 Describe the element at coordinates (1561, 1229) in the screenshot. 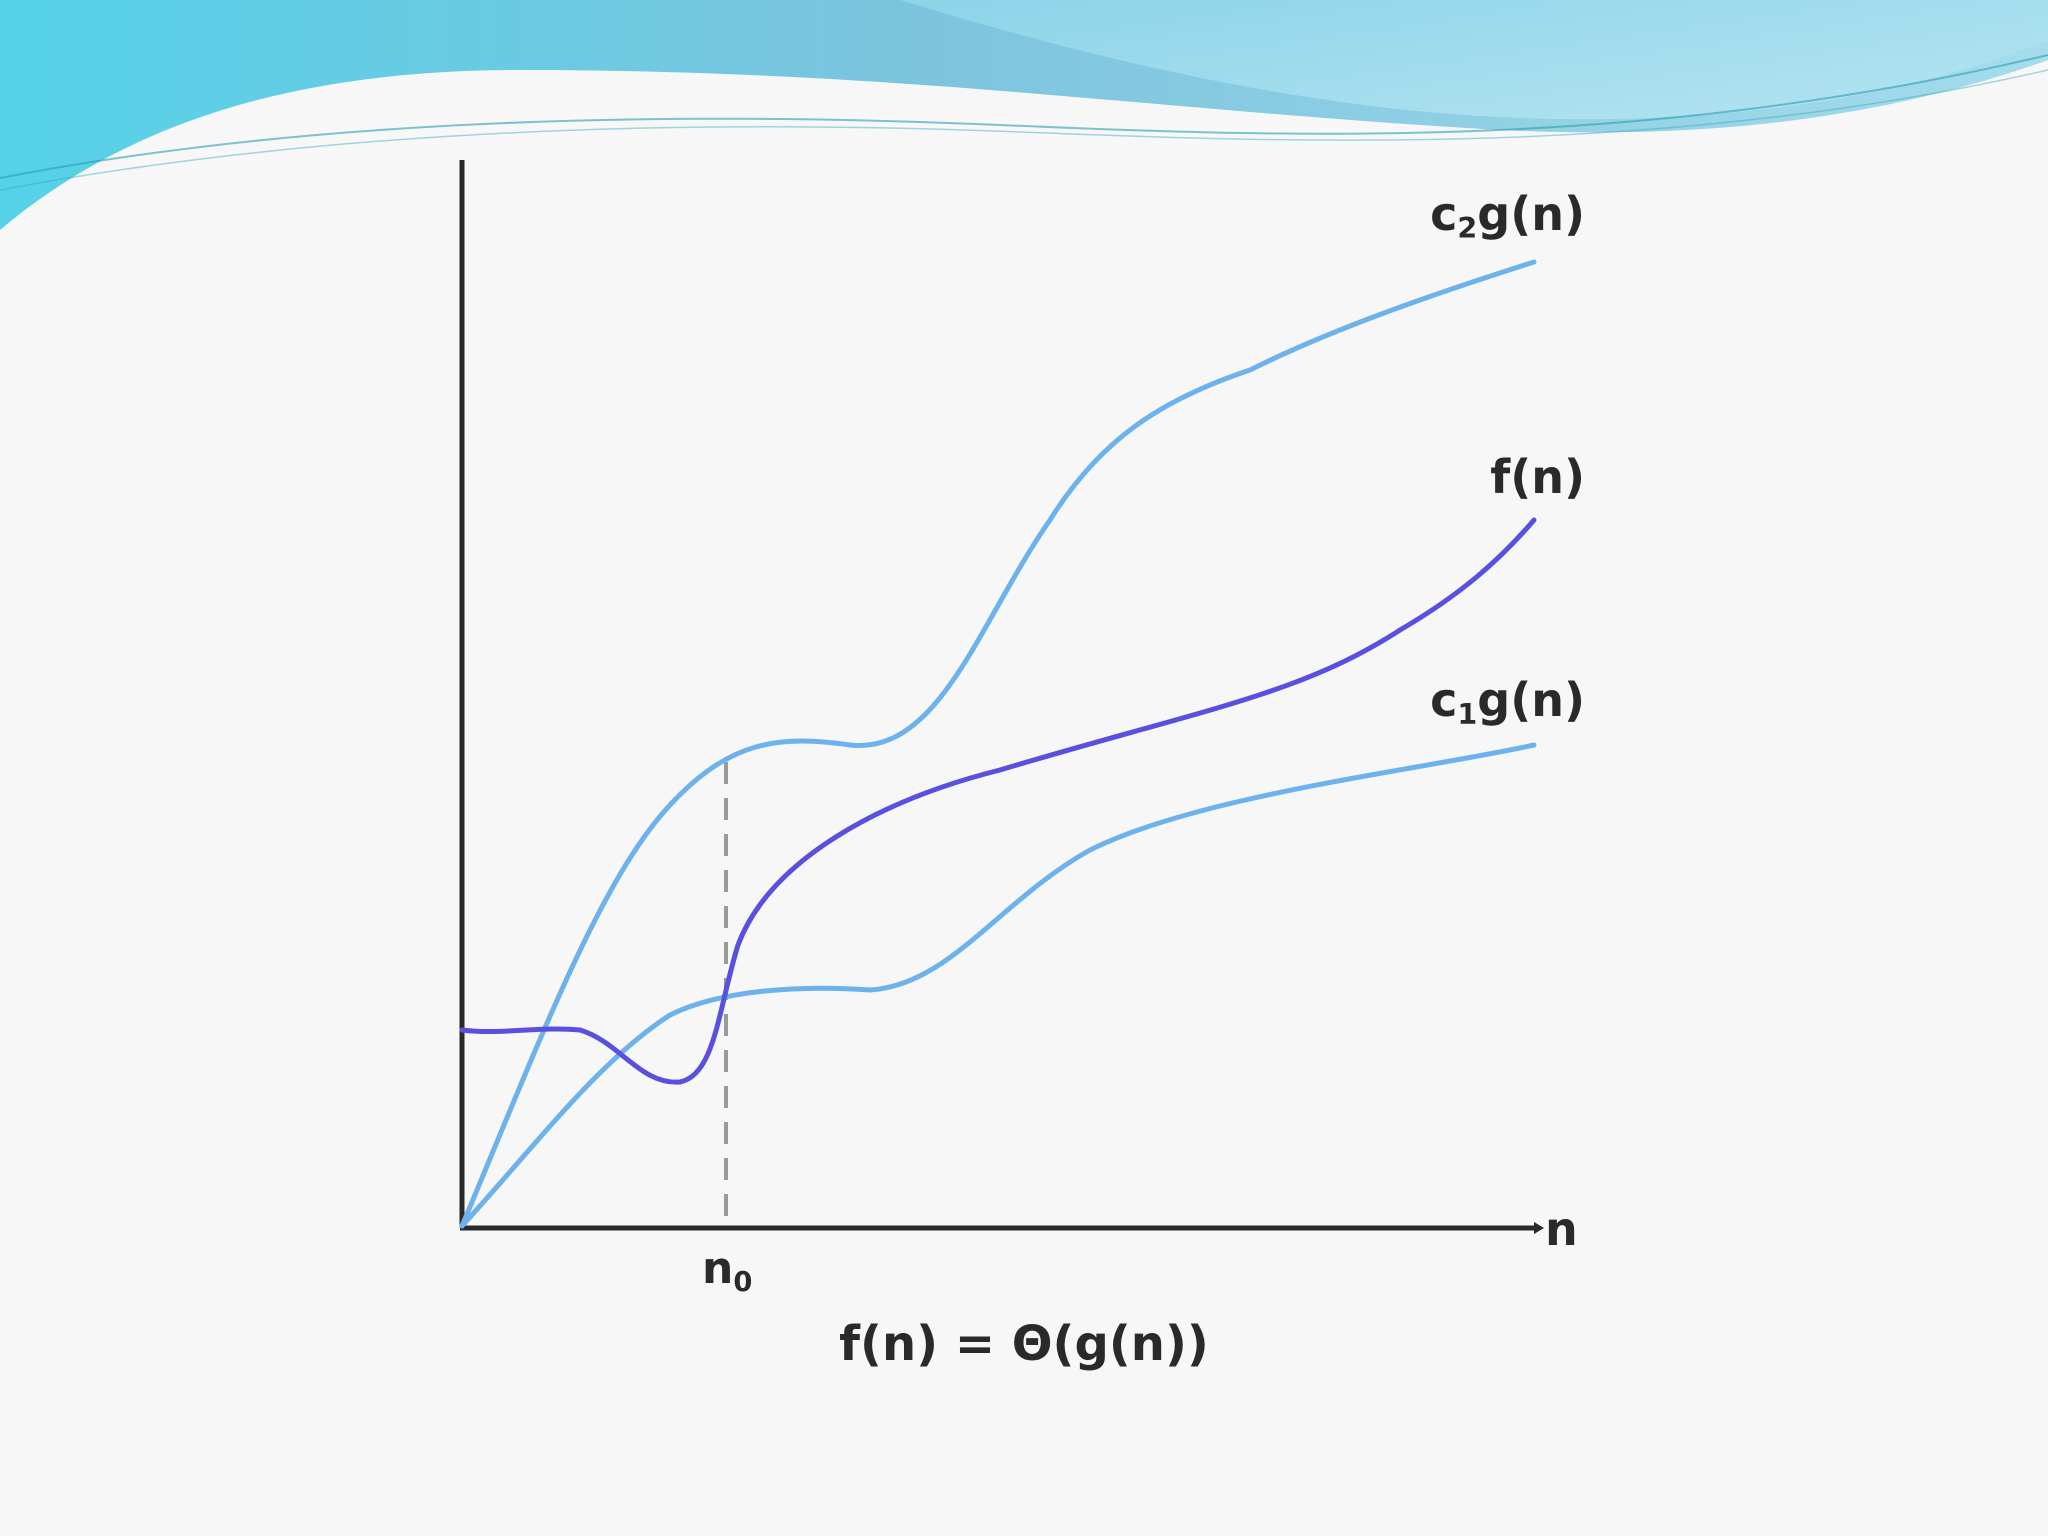

I see `x-axis-label: n` at that location.